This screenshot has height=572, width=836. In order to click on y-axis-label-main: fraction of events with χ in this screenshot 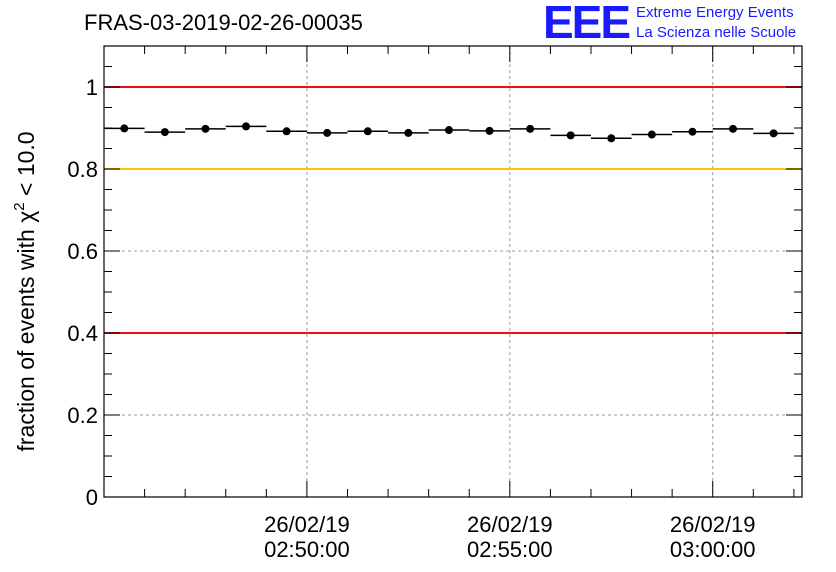, I will do `click(26, 331)`.